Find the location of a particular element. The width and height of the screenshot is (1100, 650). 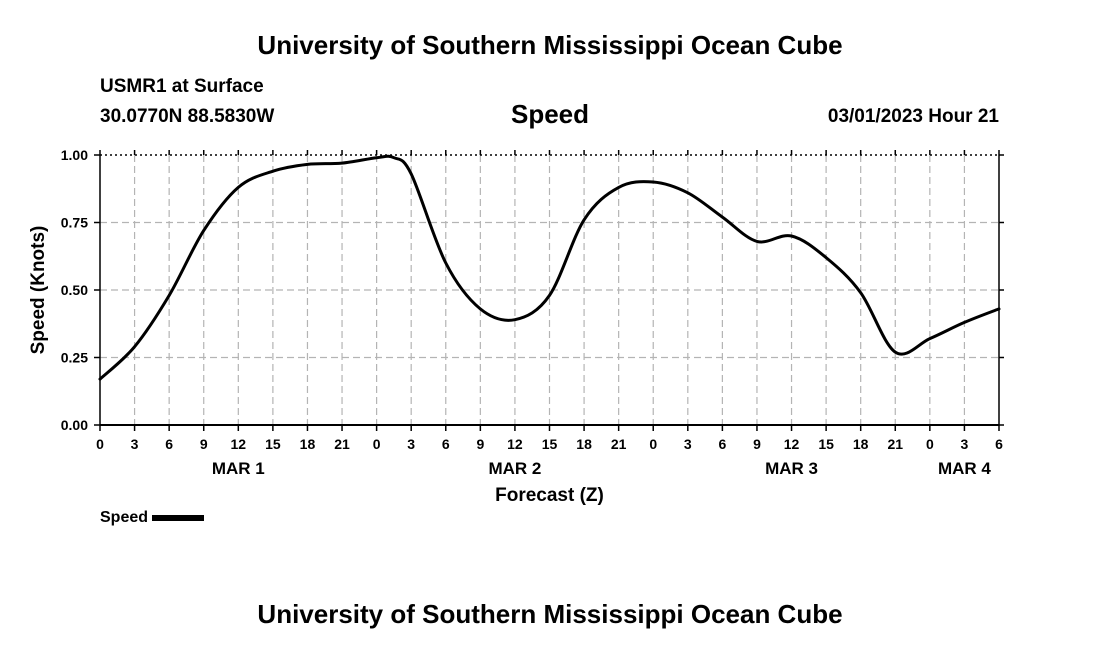

date-label: MAR 3 is located at coordinates (791, 468).